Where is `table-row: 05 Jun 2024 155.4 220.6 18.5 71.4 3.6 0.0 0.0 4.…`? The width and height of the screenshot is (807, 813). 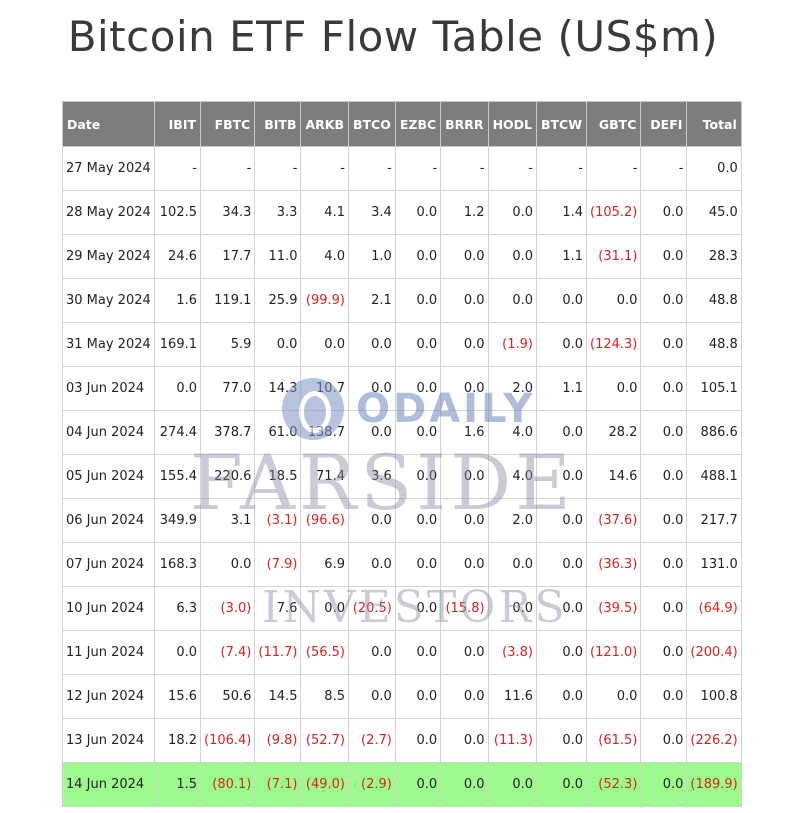
table-row: 05 Jun 2024 155.4 220.6 18.5 71.4 3.6 0.0 0.0 4.… is located at coordinates (402, 476).